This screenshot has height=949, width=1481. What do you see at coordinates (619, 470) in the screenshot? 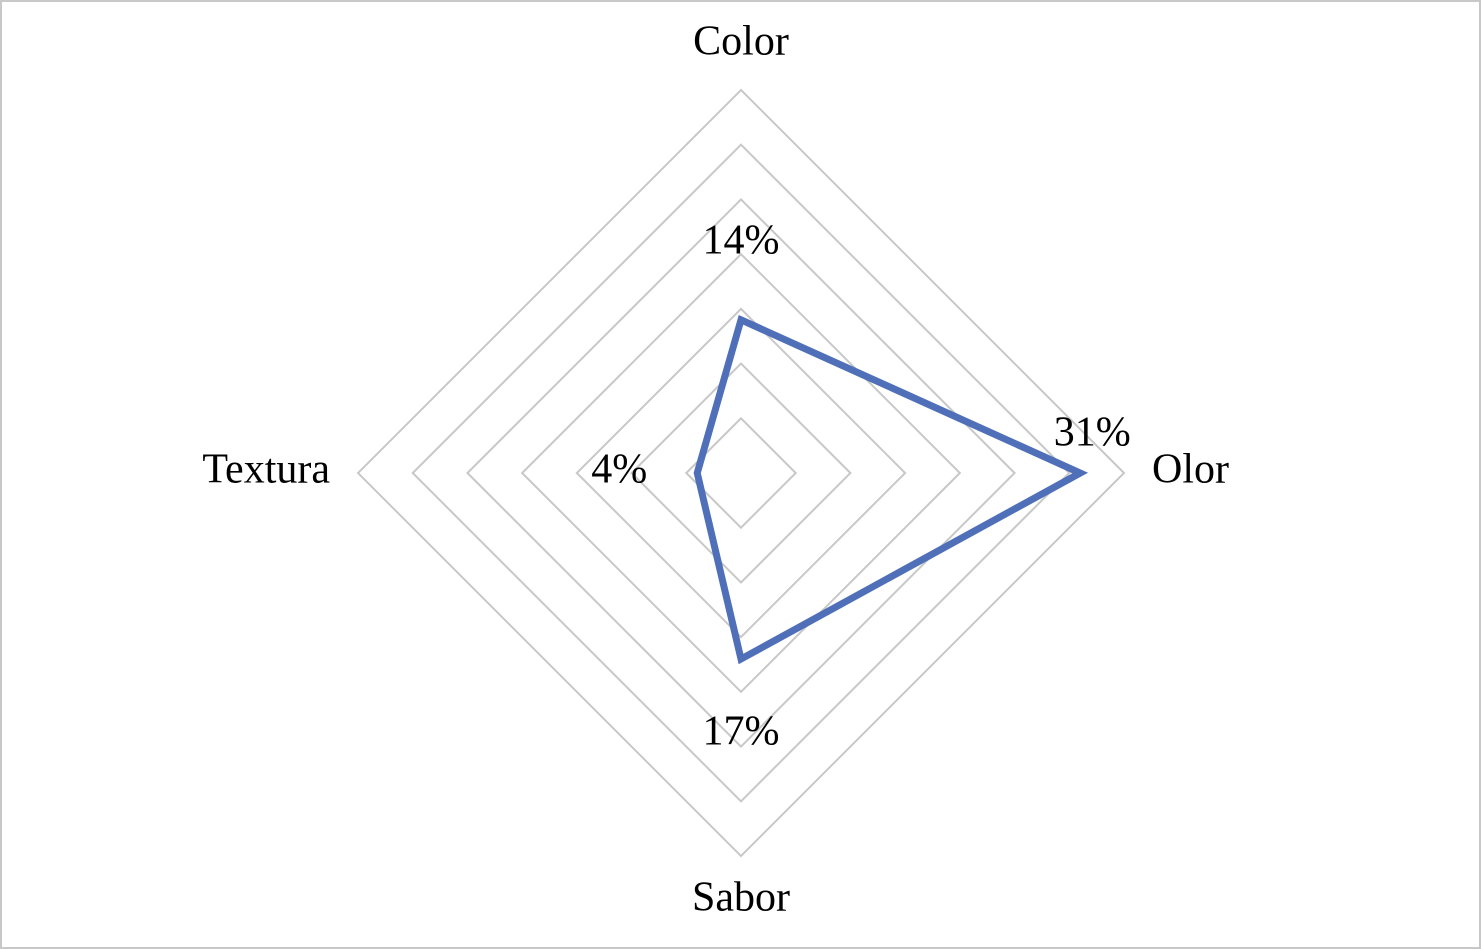
I see `data-label: 4%` at bounding box center [619, 470].